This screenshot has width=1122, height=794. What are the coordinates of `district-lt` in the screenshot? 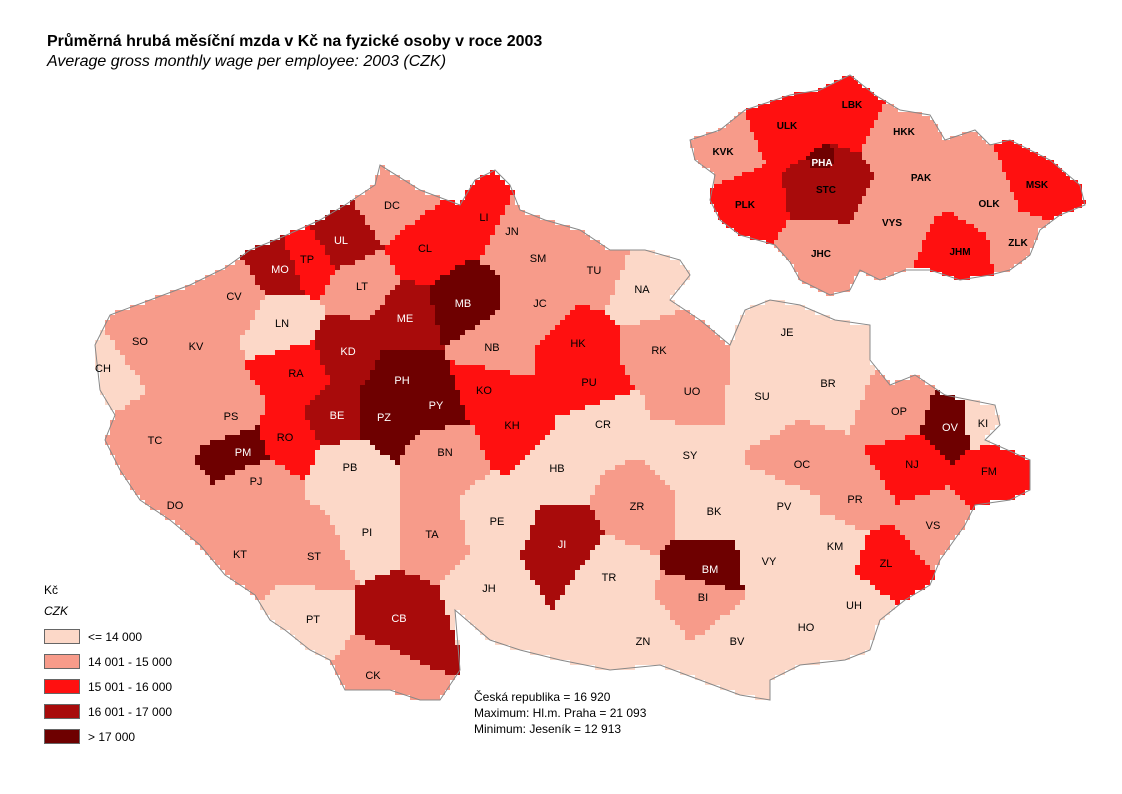 It's located at (360, 285).